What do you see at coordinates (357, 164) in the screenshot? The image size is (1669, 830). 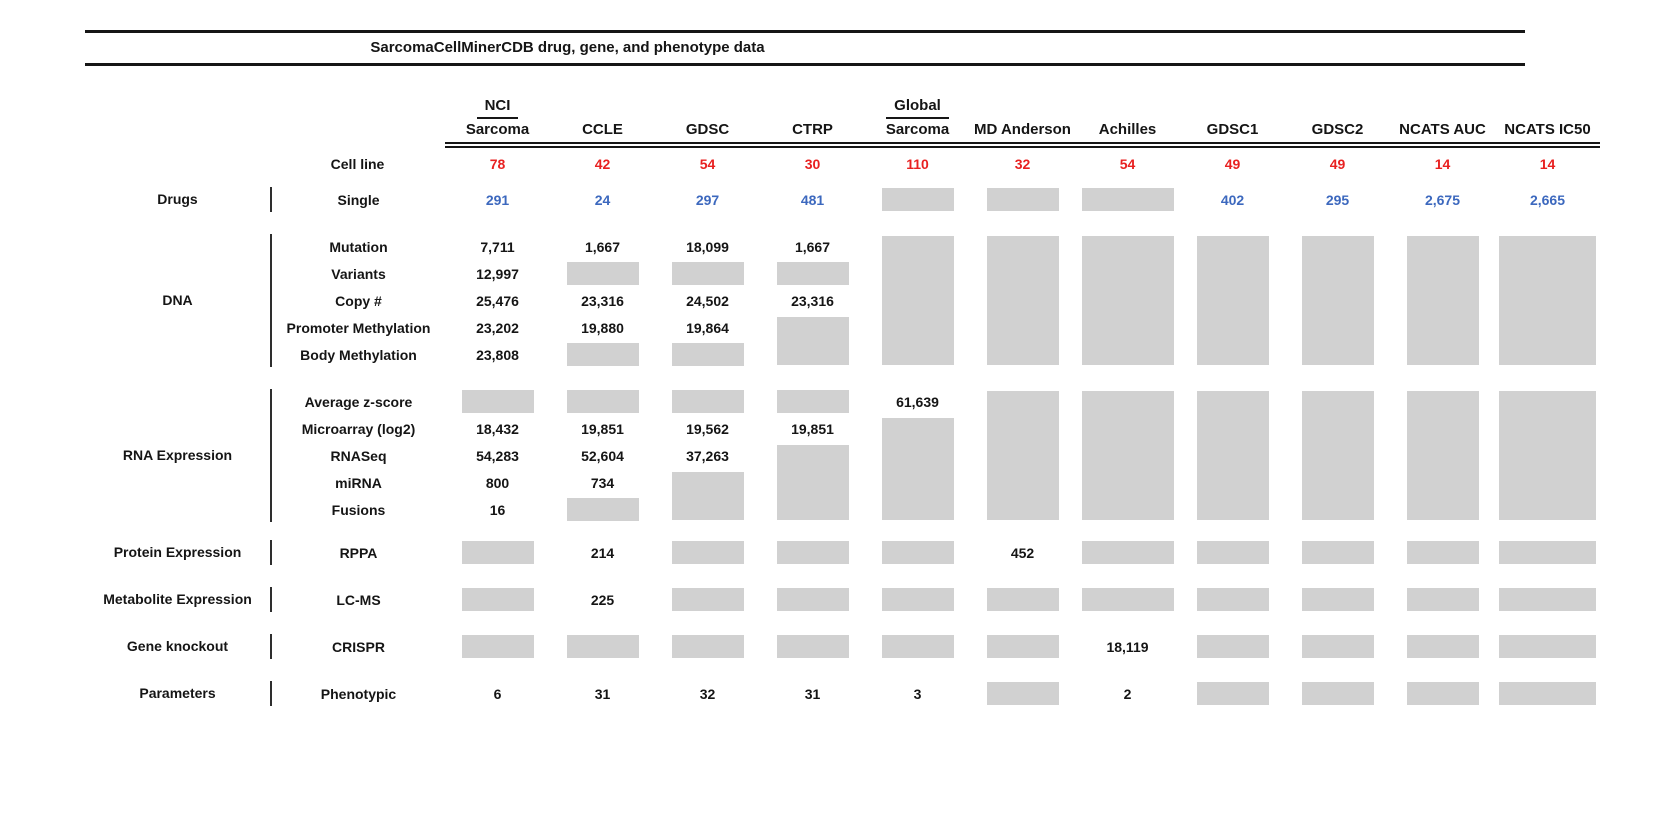 I see `cell-line-row-label: Cell line` at bounding box center [357, 164].